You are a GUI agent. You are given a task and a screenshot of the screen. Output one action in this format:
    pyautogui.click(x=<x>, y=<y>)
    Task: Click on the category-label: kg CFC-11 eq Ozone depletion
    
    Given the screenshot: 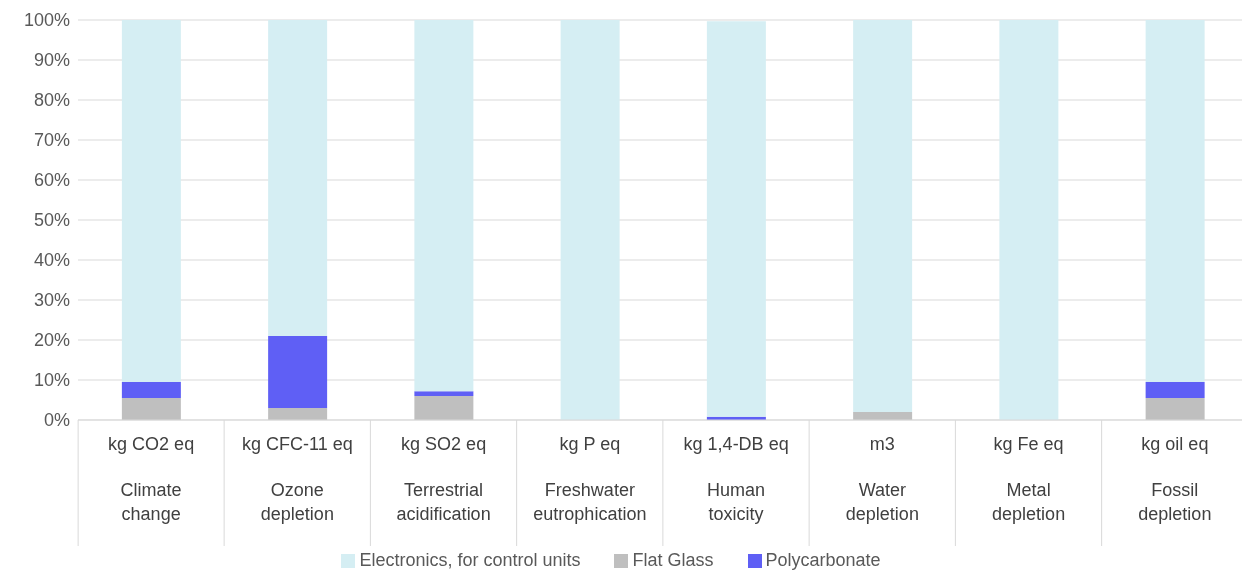 What is the action you would take?
    pyautogui.click(x=297, y=479)
    